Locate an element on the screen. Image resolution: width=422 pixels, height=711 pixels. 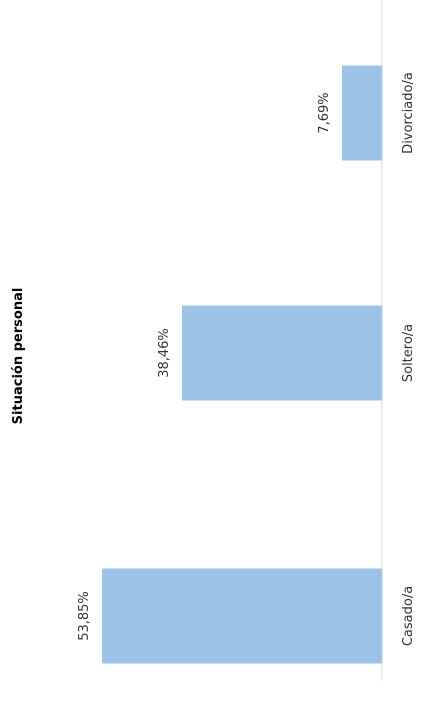
bar-data-label: 7,69% is located at coordinates (324, 112).